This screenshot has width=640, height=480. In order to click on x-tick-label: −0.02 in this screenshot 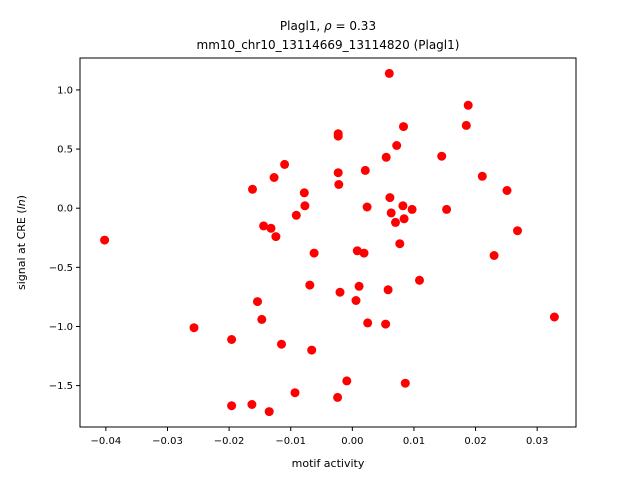, I will do `click(229, 441)`.